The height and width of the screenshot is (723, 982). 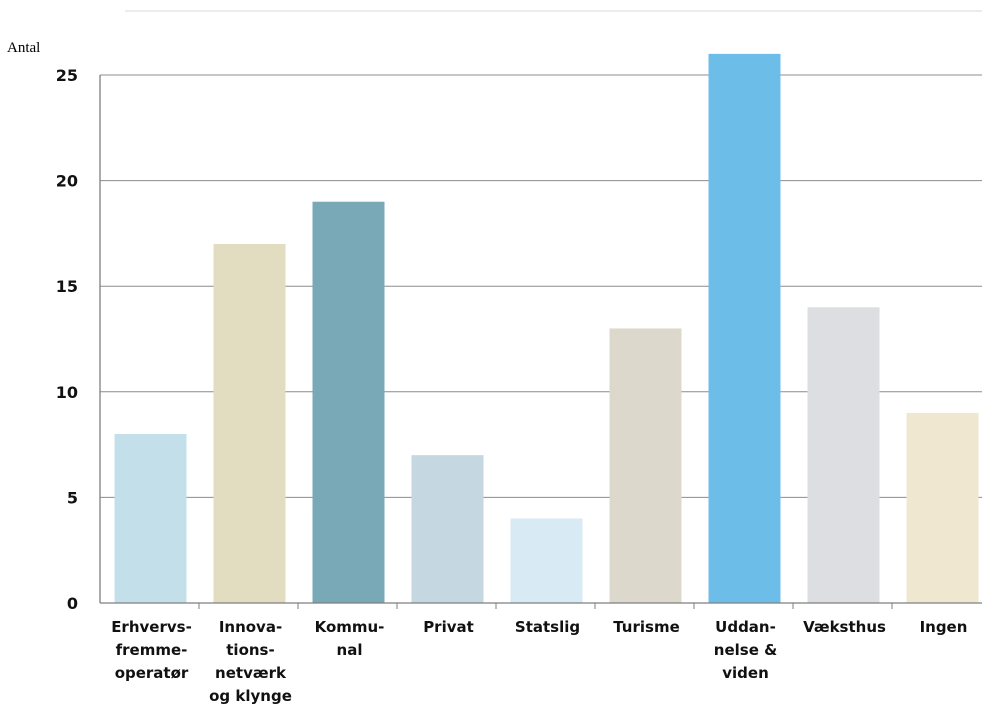 What do you see at coordinates (67, 75) in the screenshot?
I see `y-tick-label: 25` at bounding box center [67, 75].